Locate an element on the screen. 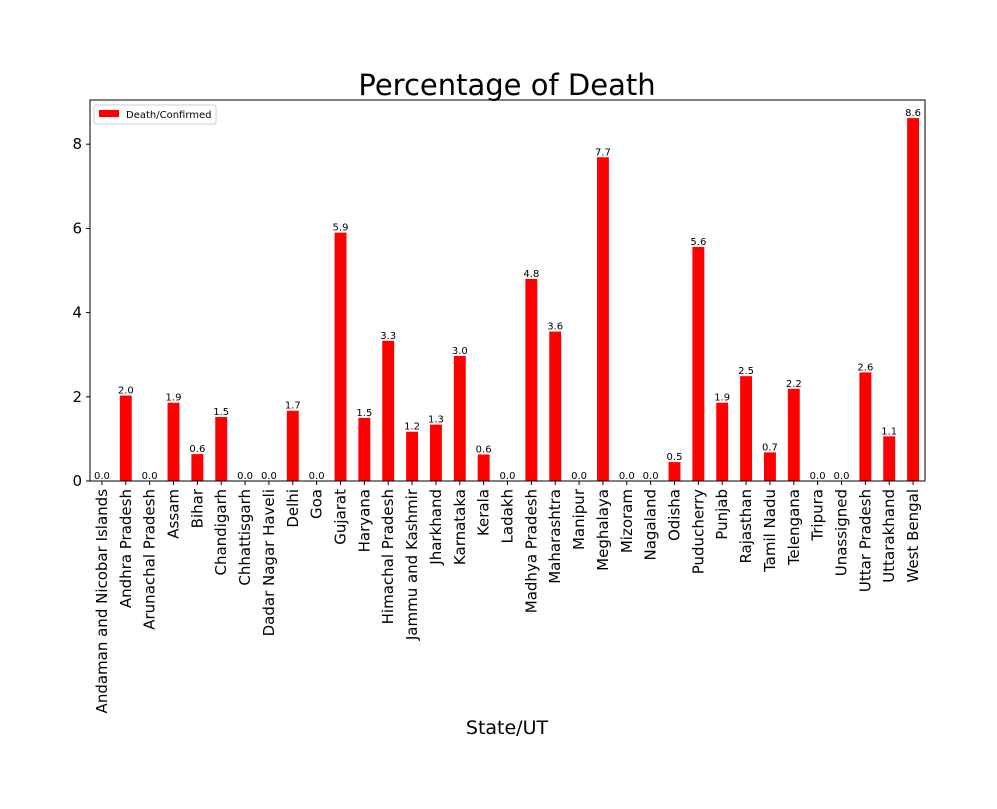 The image size is (997, 809). x-tick-label: Punjab is located at coordinates (722, 514).